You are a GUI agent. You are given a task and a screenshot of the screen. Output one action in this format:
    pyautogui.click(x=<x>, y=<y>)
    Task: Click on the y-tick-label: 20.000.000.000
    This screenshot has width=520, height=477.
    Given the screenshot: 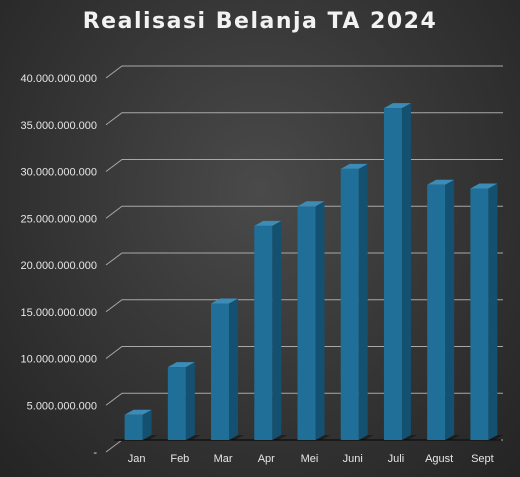 What is the action you would take?
    pyautogui.click(x=59, y=266)
    